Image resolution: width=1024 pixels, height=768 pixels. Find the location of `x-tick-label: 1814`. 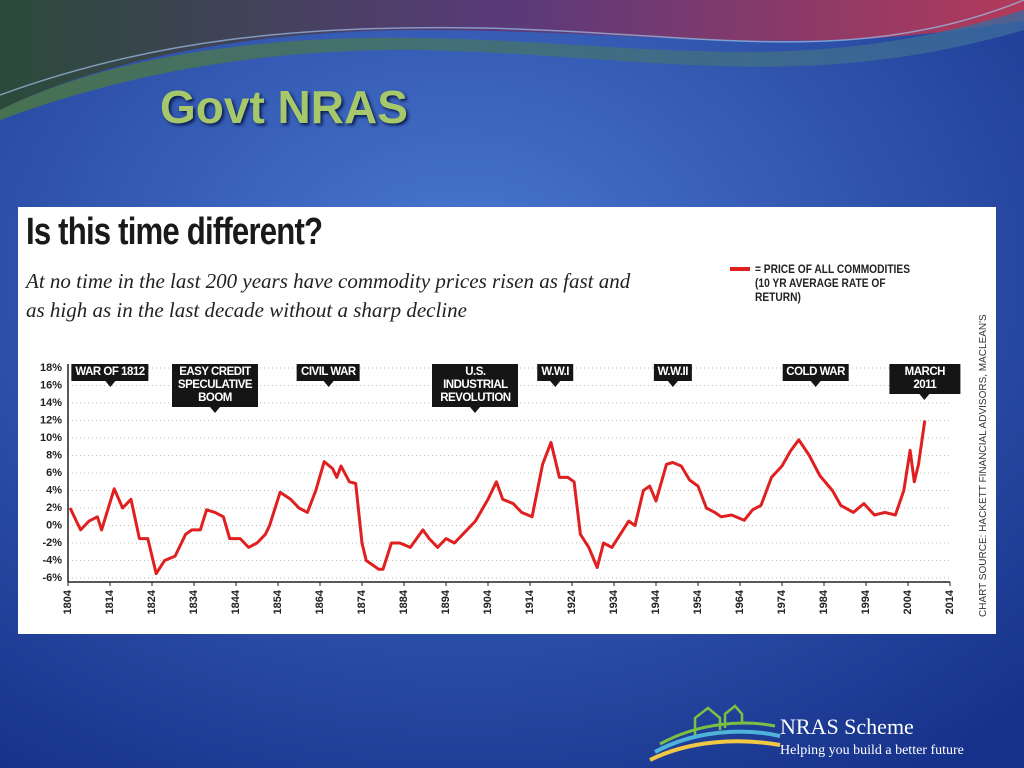

x-tick-label: 1814 is located at coordinates (110, 601).